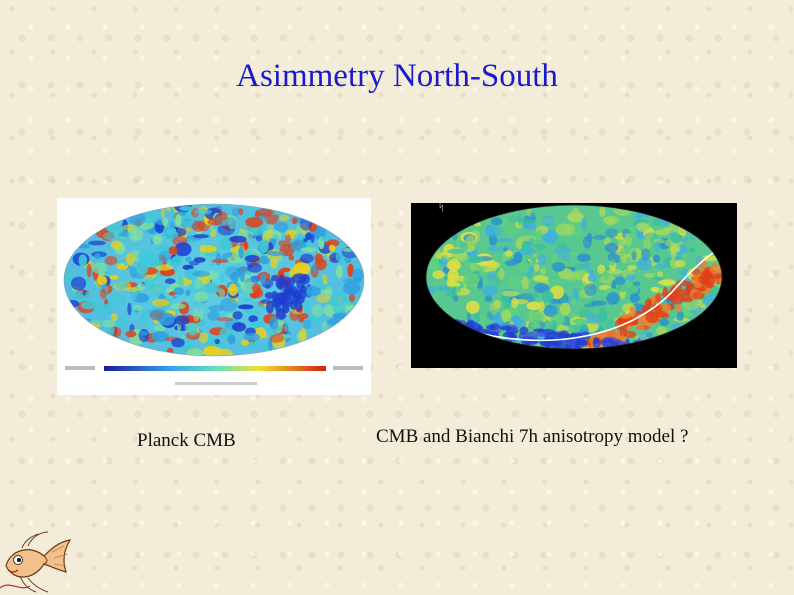 The height and width of the screenshot is (595, 794). Describe the element at coordinates (574, 277) in the screenshot. I see `bianchi-cmb-map-image` at that location.